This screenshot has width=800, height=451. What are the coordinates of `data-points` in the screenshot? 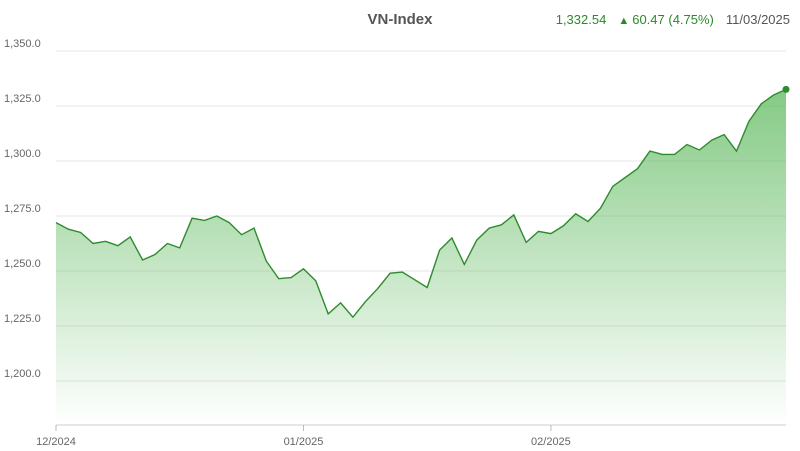 It's located at (786, 89).